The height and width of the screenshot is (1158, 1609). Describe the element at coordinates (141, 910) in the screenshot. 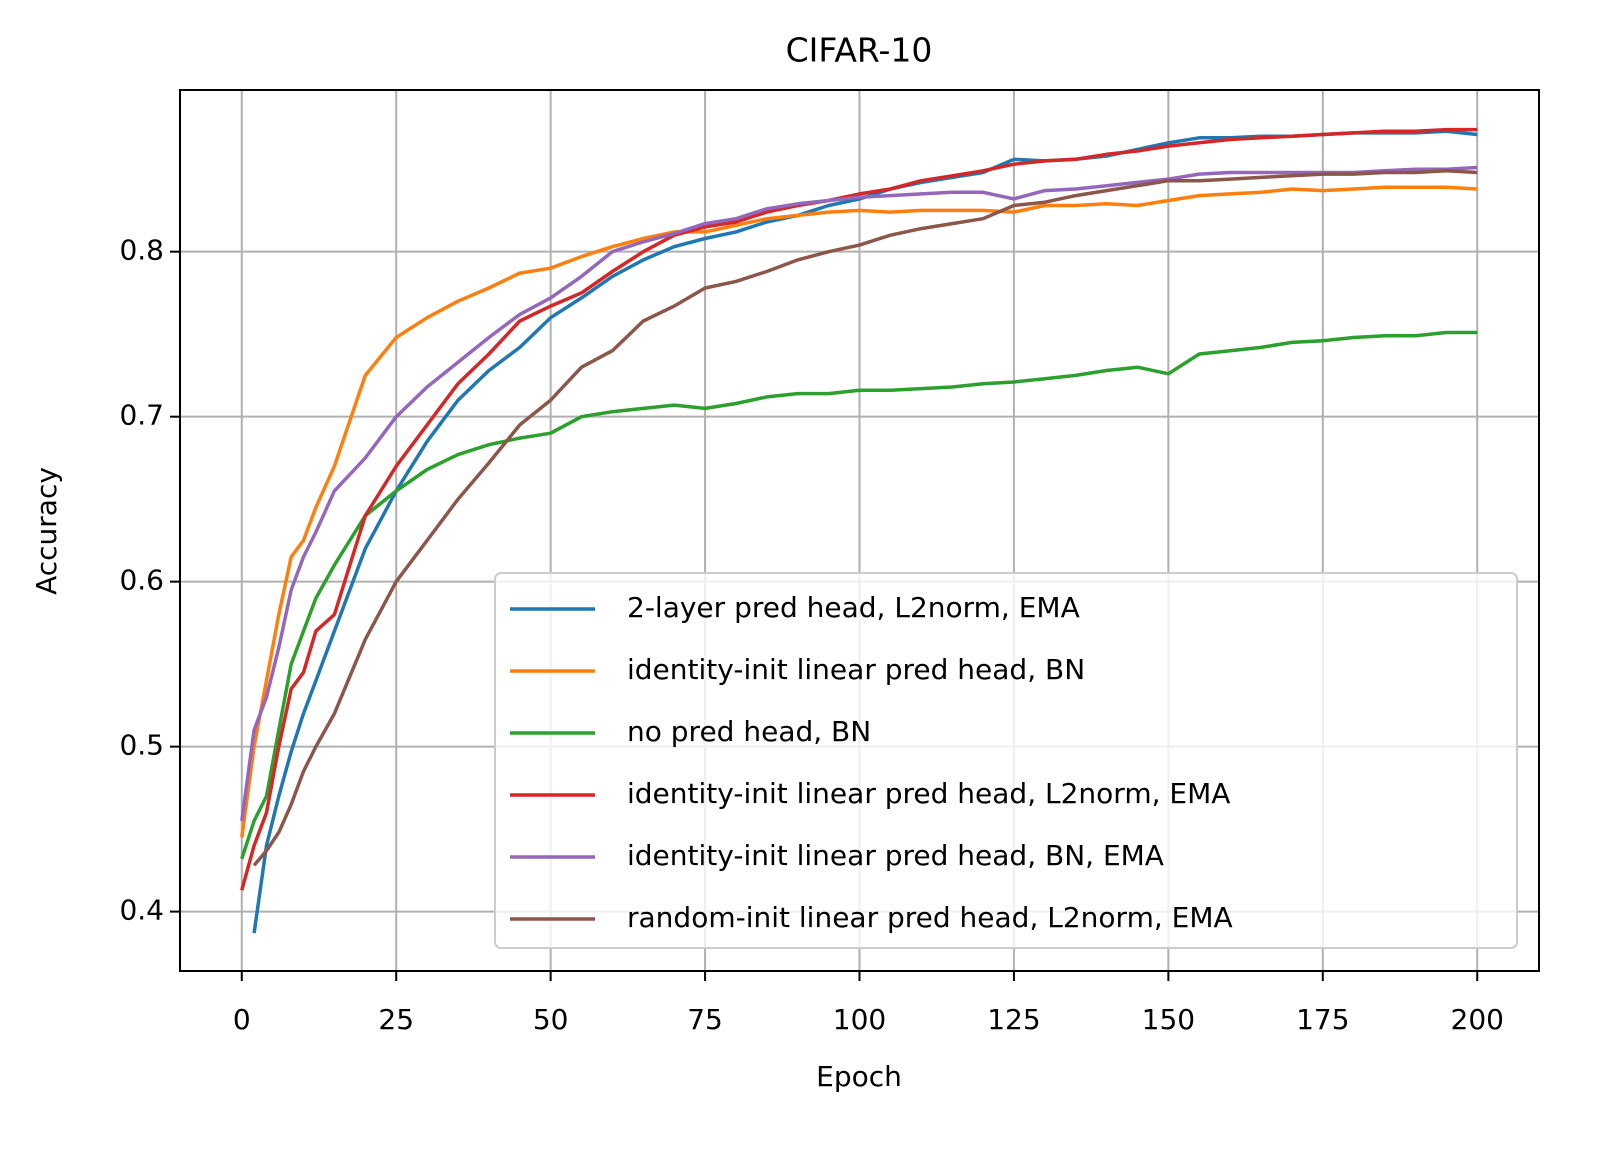

I see `y-tick-label: 0.4` at that location.